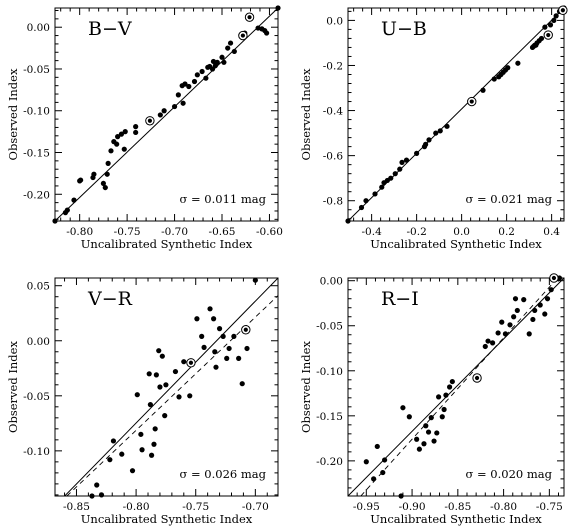 The width and height of the screenshot is (570, 531). What do you see at coordinates (412, 507) in the screenshot?
I see `x-tick-label: -0.90` at bounding box center [412, 507].